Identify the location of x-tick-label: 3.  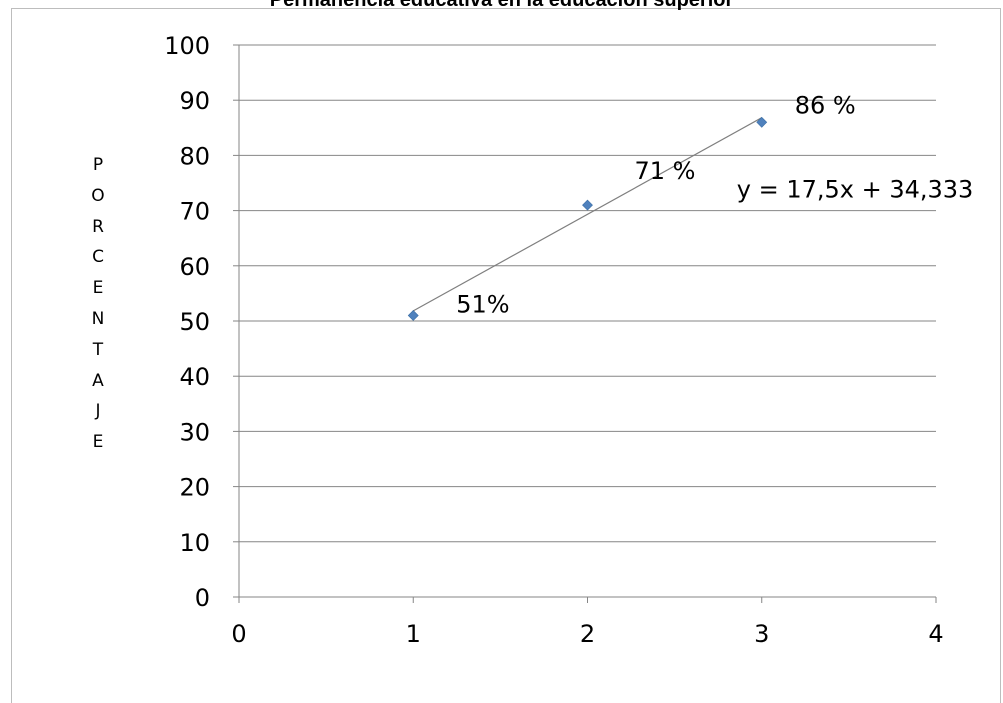
(761, 634).